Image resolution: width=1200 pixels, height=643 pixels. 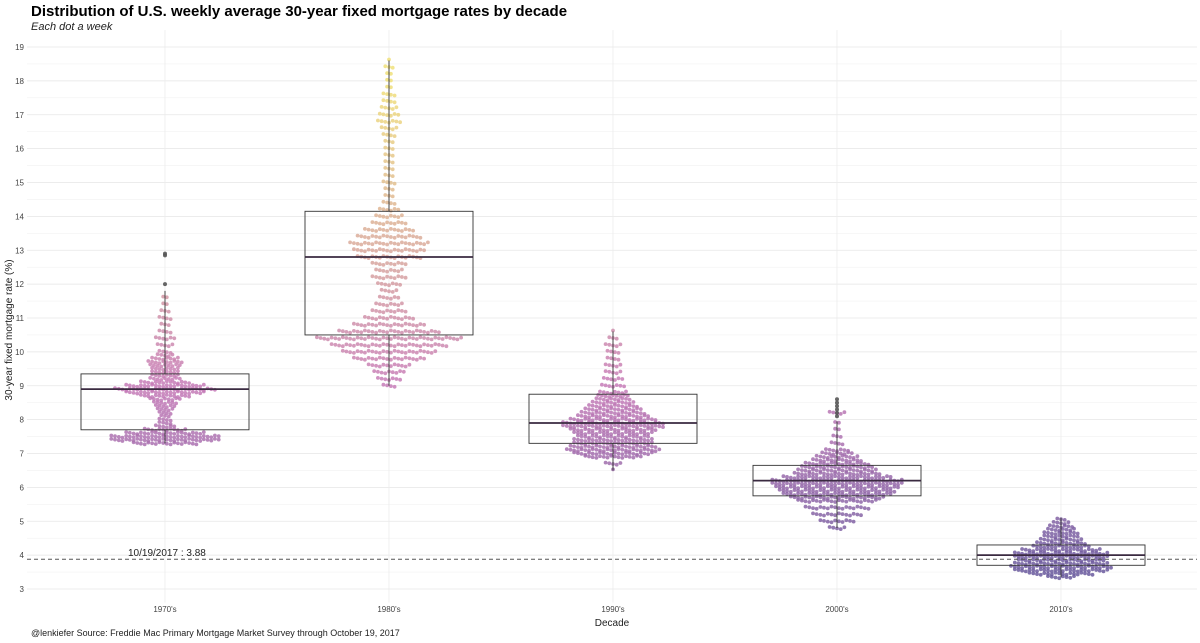 I want to click on y-tick-label: 7, so click(x=22, y=454).